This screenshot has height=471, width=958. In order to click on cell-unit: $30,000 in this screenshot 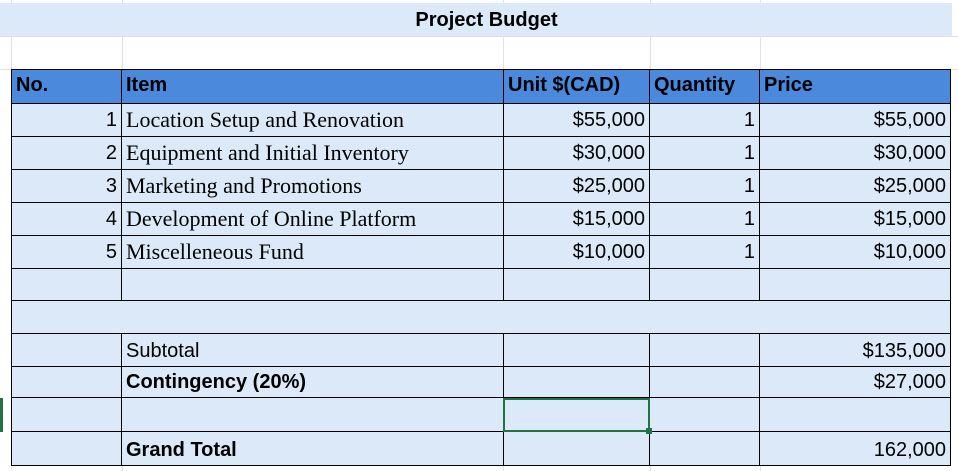, I will do `click(577, 153)`.